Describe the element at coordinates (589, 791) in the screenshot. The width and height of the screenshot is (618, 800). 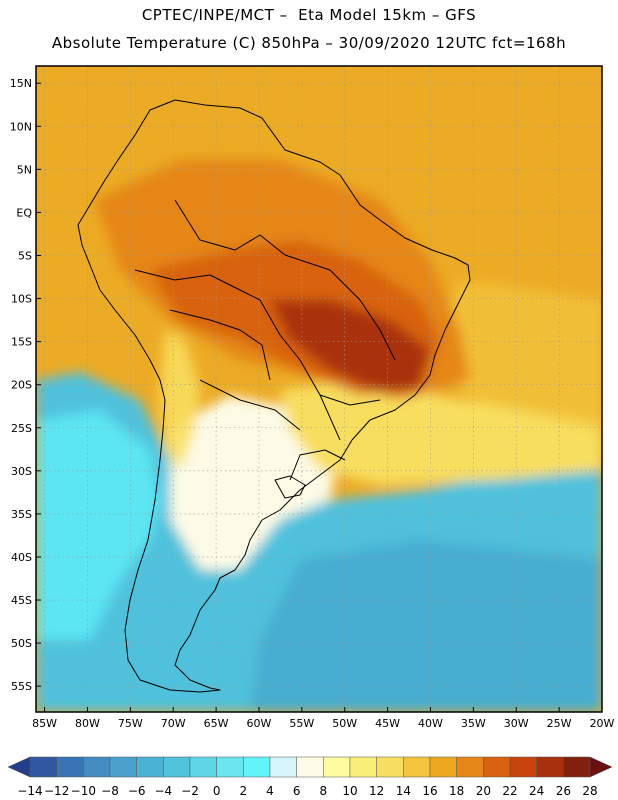
I see `colorbar-label: 28` at that location.